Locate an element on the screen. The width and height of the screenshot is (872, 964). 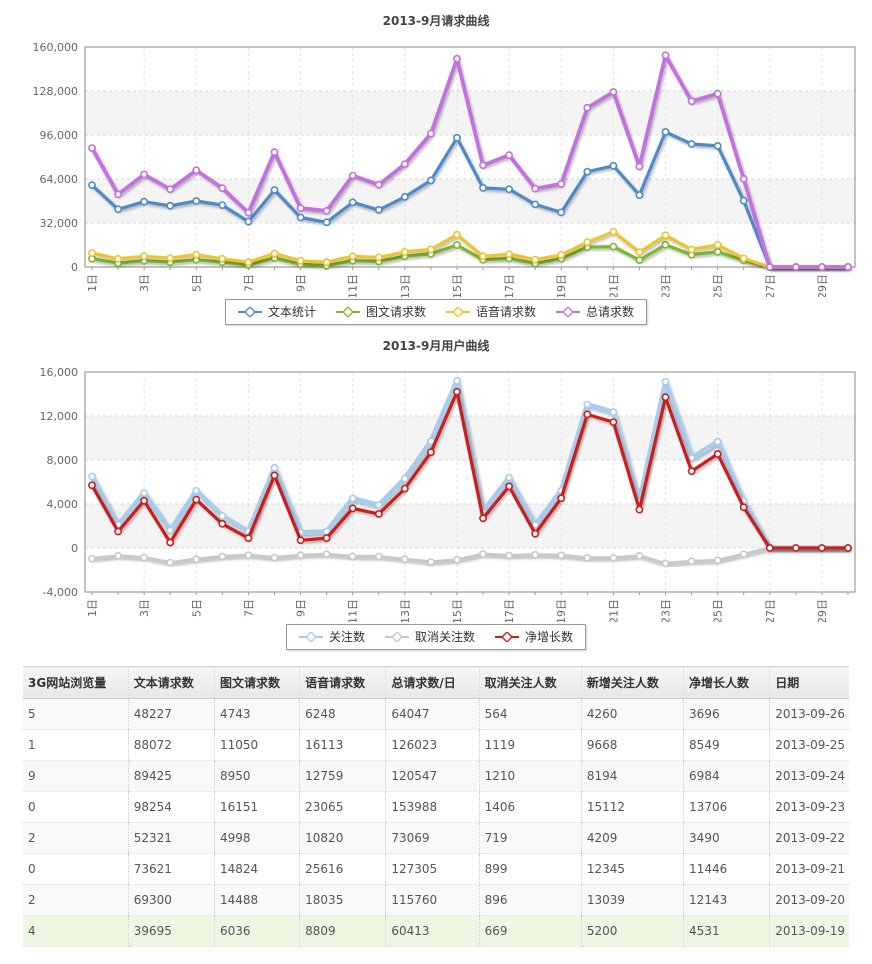
table-cell: 2013-09-25 is located at coordinates (809, 745).